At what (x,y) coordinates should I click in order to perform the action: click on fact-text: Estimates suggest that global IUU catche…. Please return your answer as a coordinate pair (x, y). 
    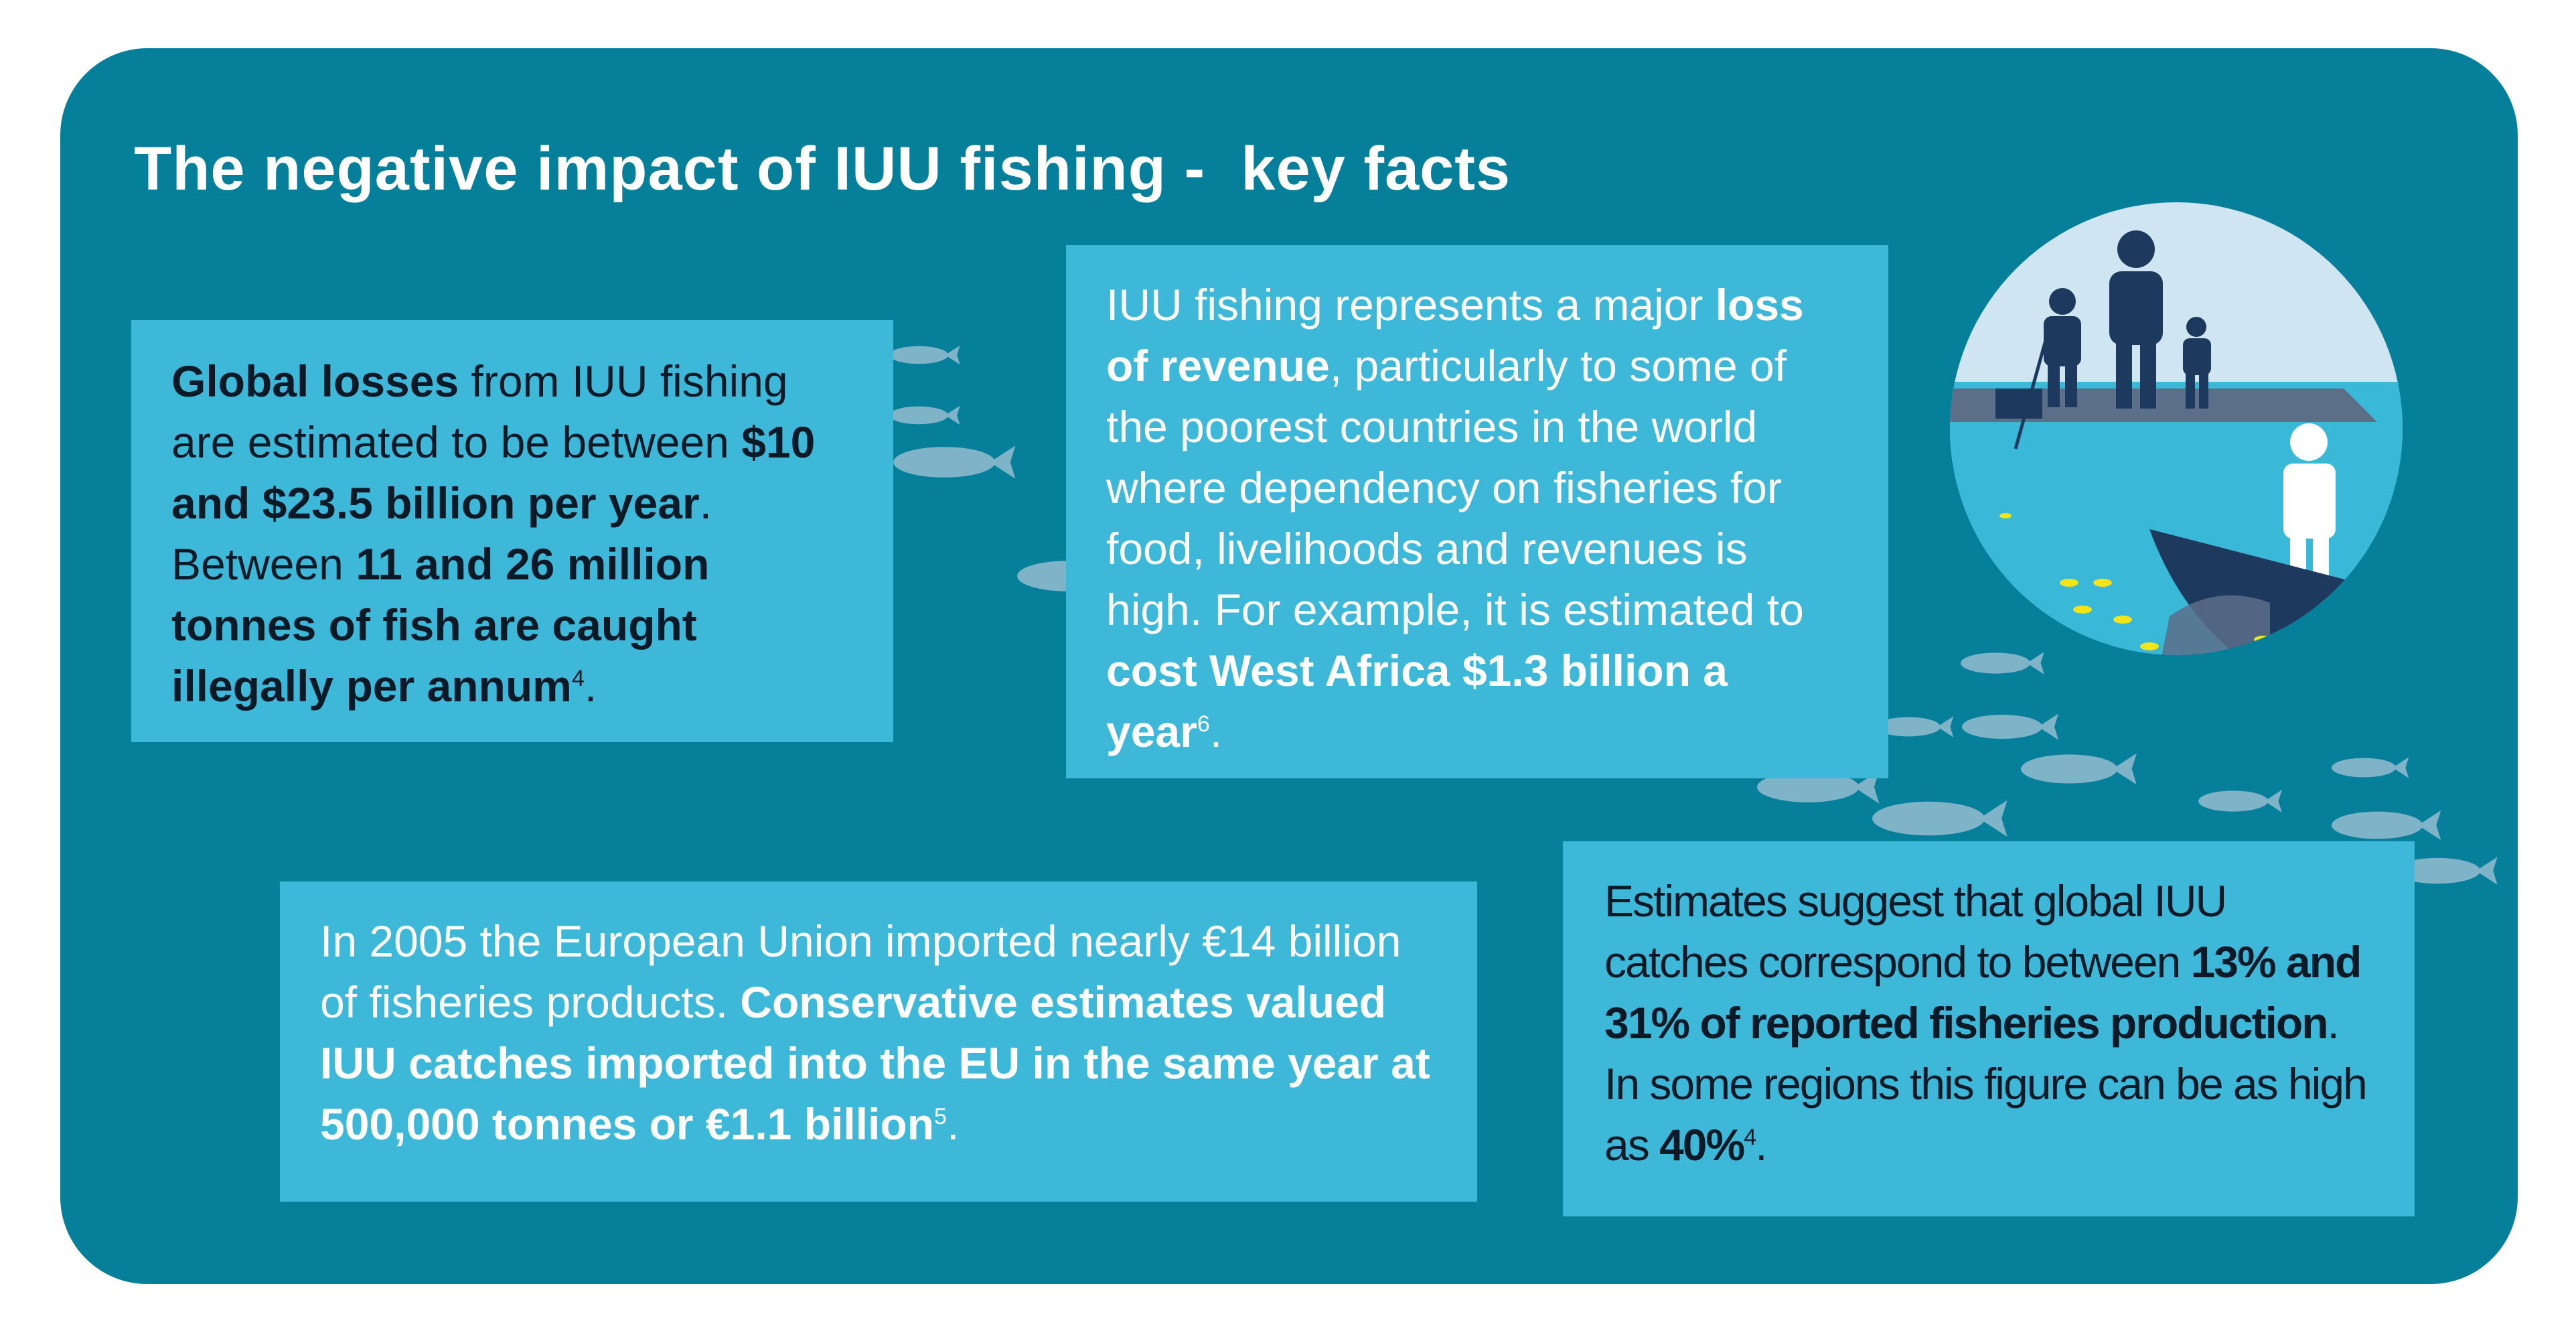
    Looking at the image, I should click on (1915, 931).